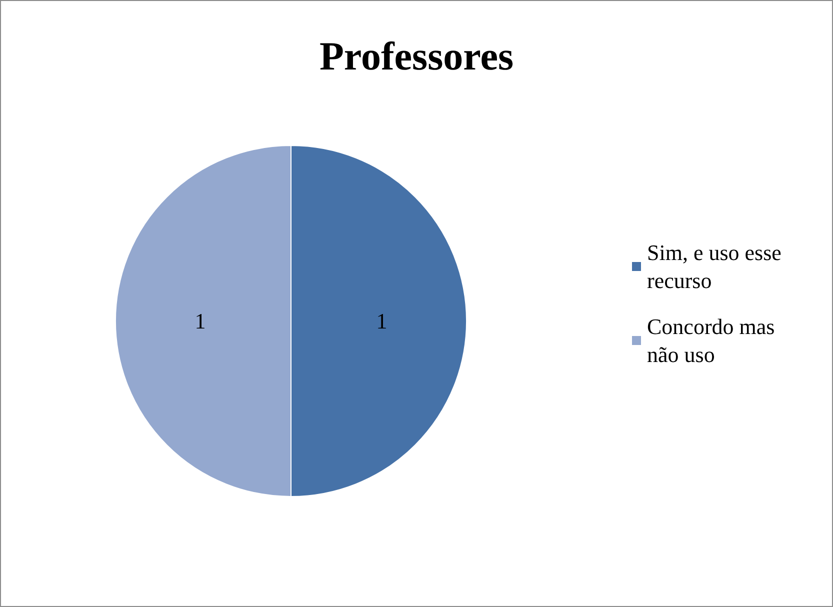  What do you see at coordinates (717, 266) in the screenshot?
I see `legend-label: Sim, e uso esse recurso` at bounding box center [717, 266].